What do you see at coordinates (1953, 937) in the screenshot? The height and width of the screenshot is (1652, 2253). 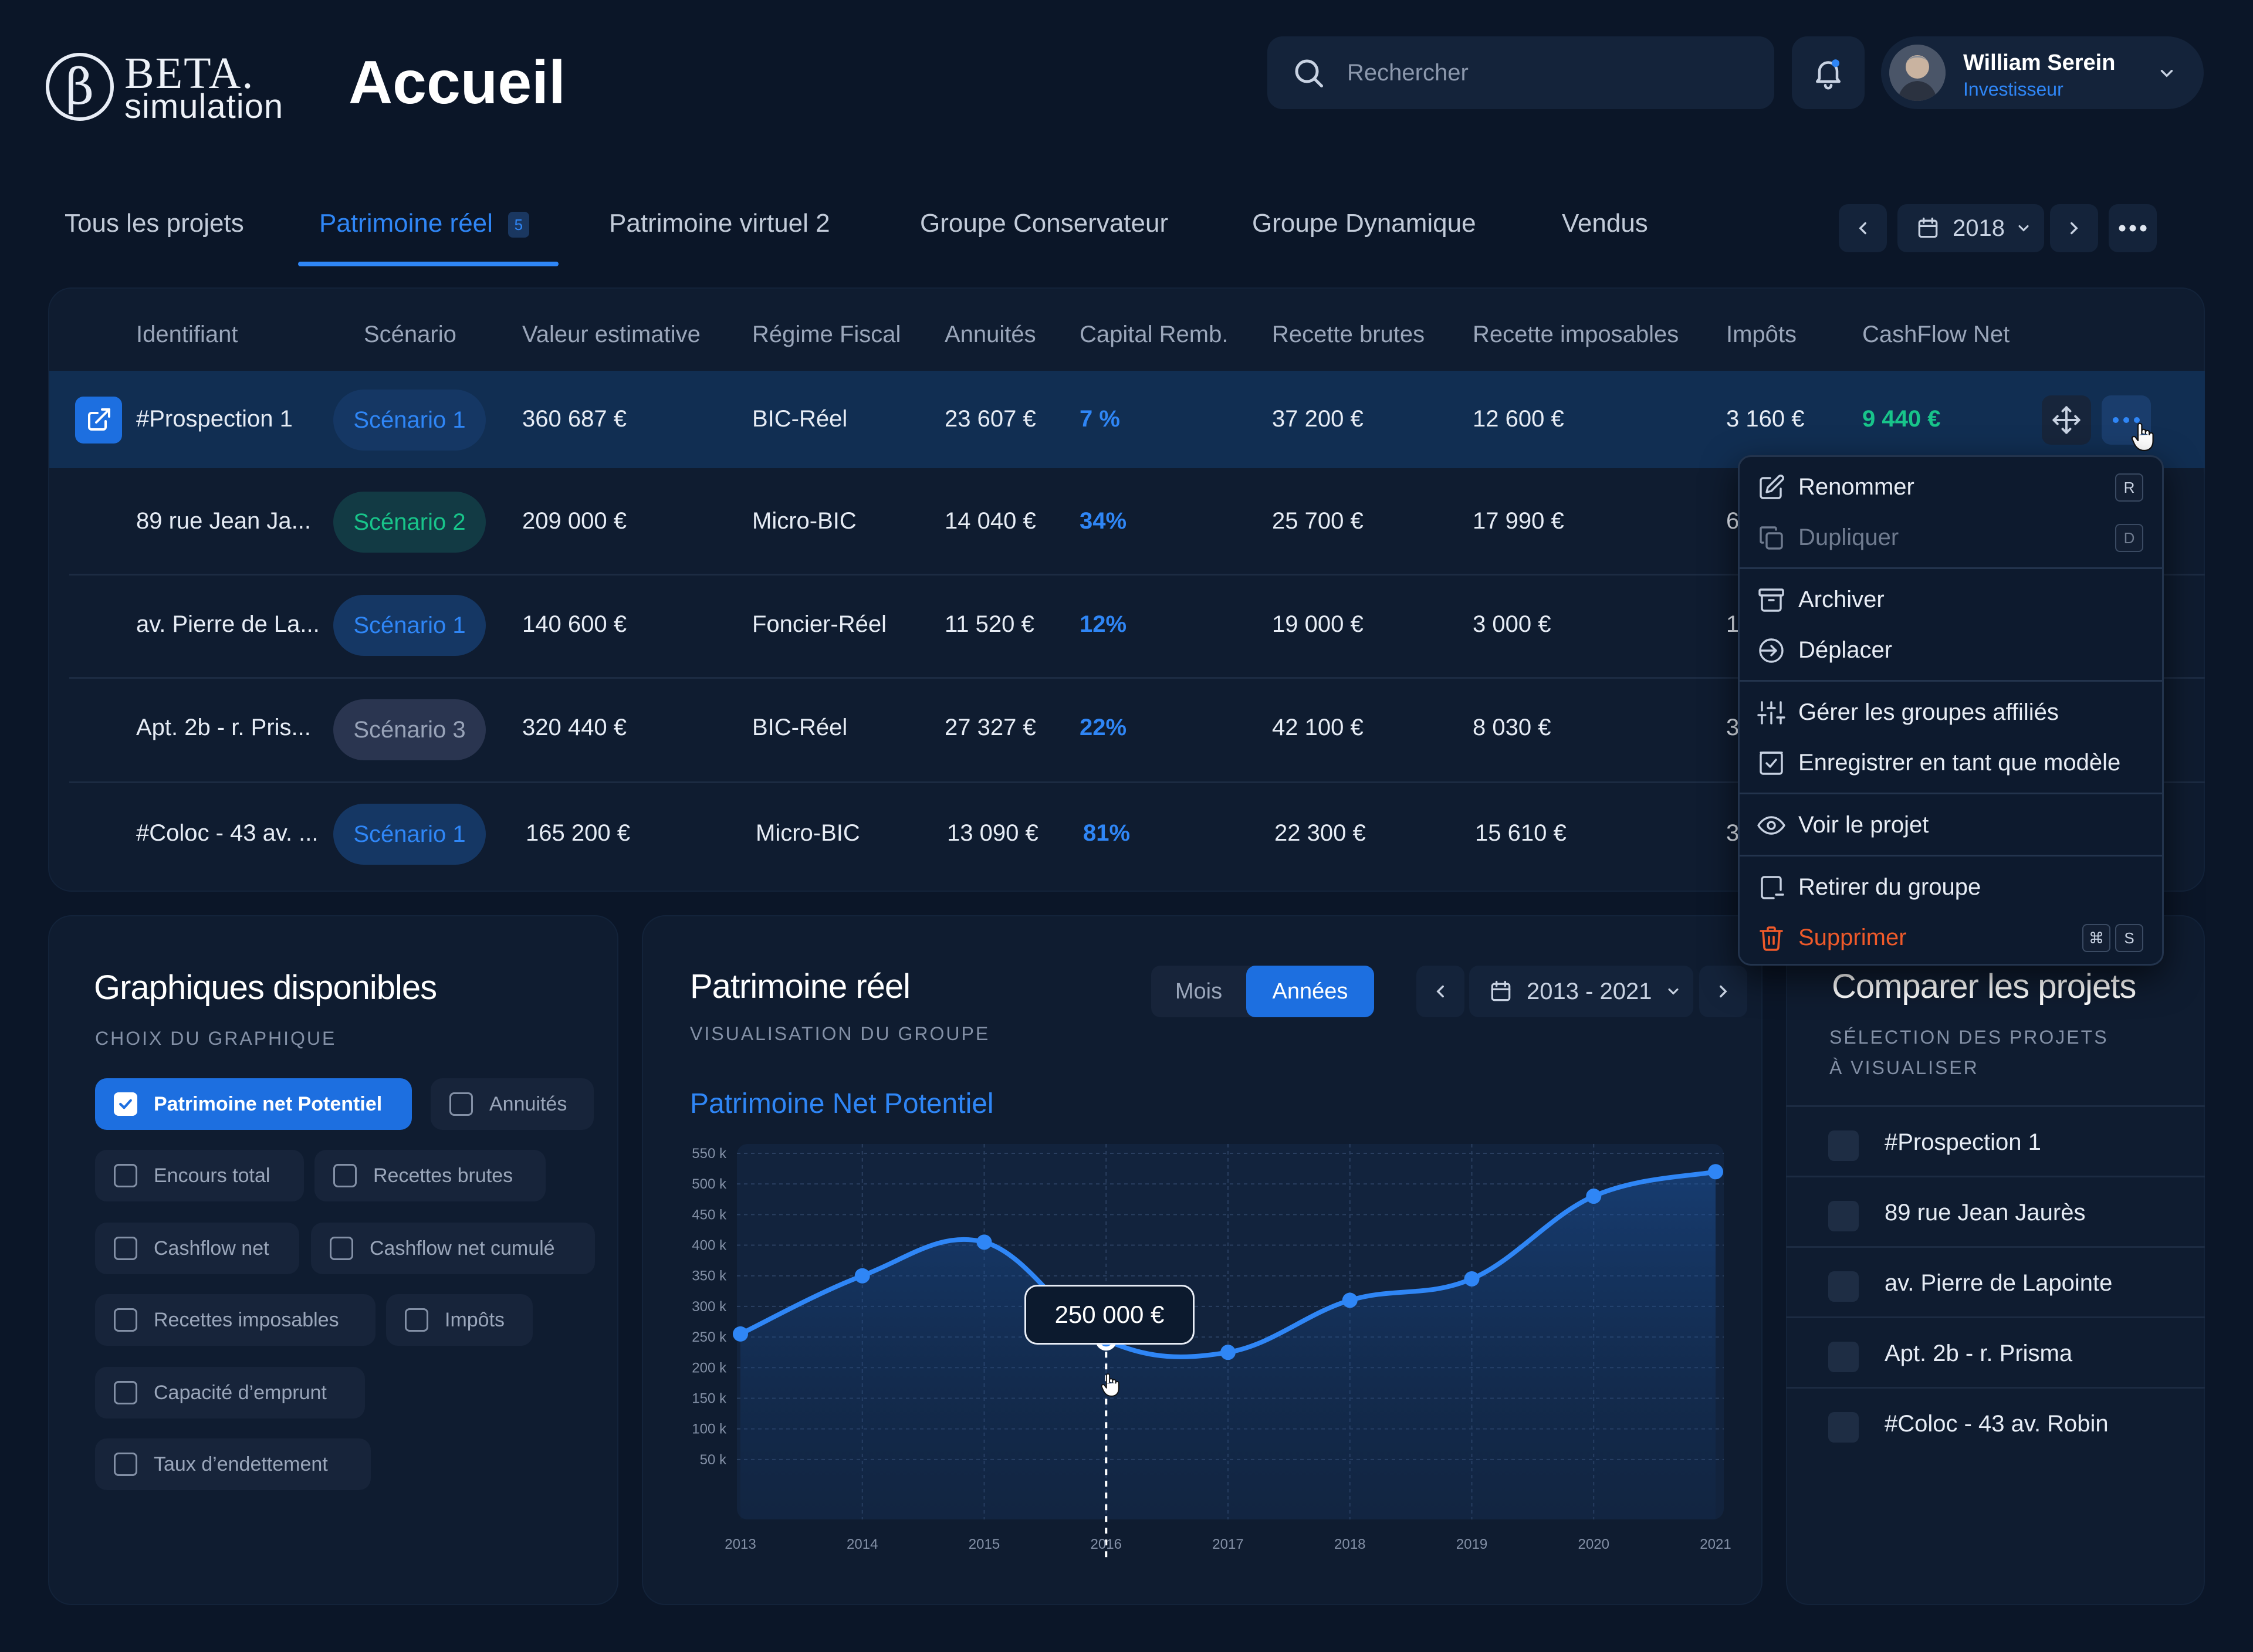 I see `menu-item-supprimer: Supprimer ⌘ S` at bounding box center [1953, 937].